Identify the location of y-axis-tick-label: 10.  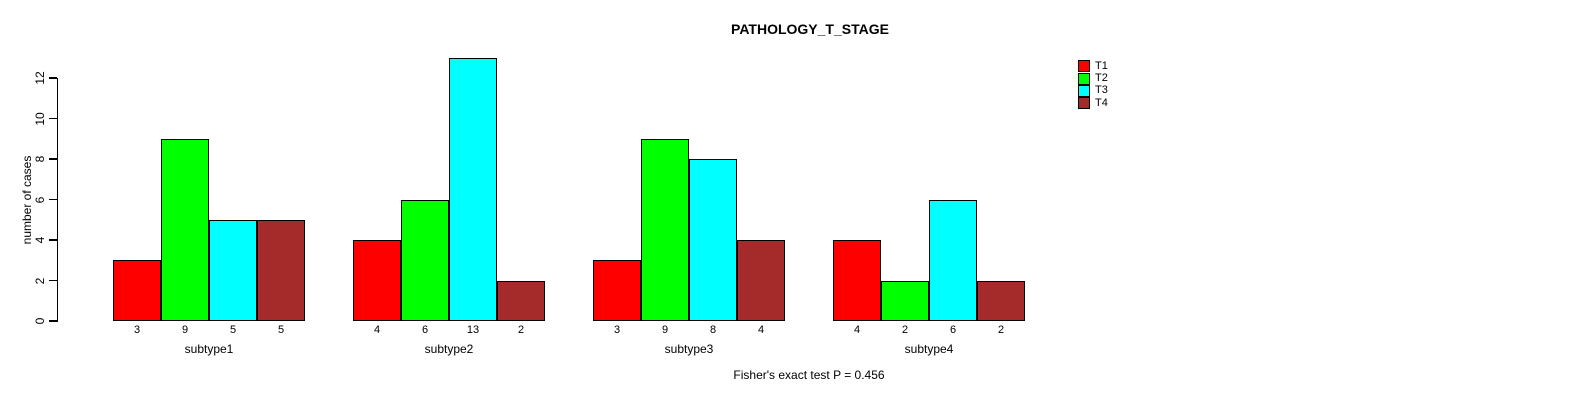
(40, 118).